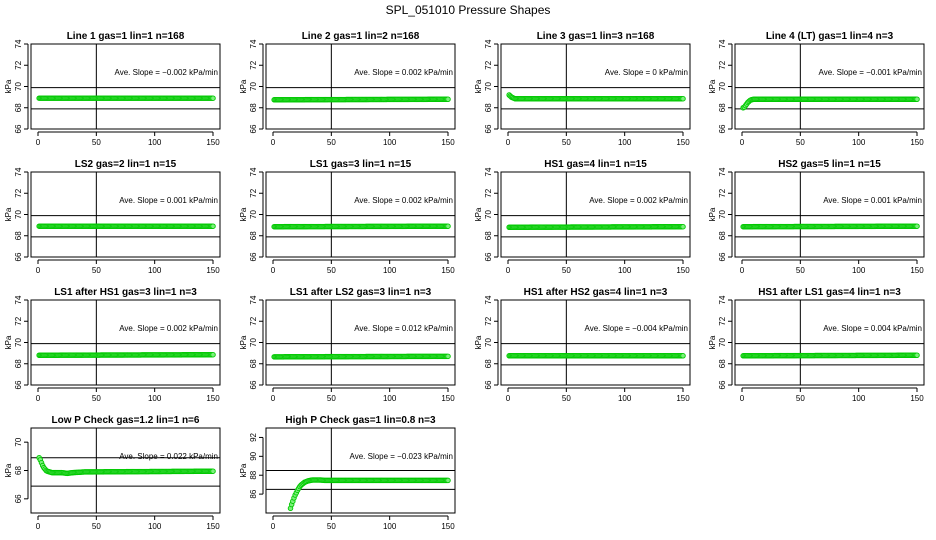  Describe the element at coordinates (126, 420) in the screenshot. I see `panel-title: Low P Check gas=1.2 lin=1 n=6` at that location.